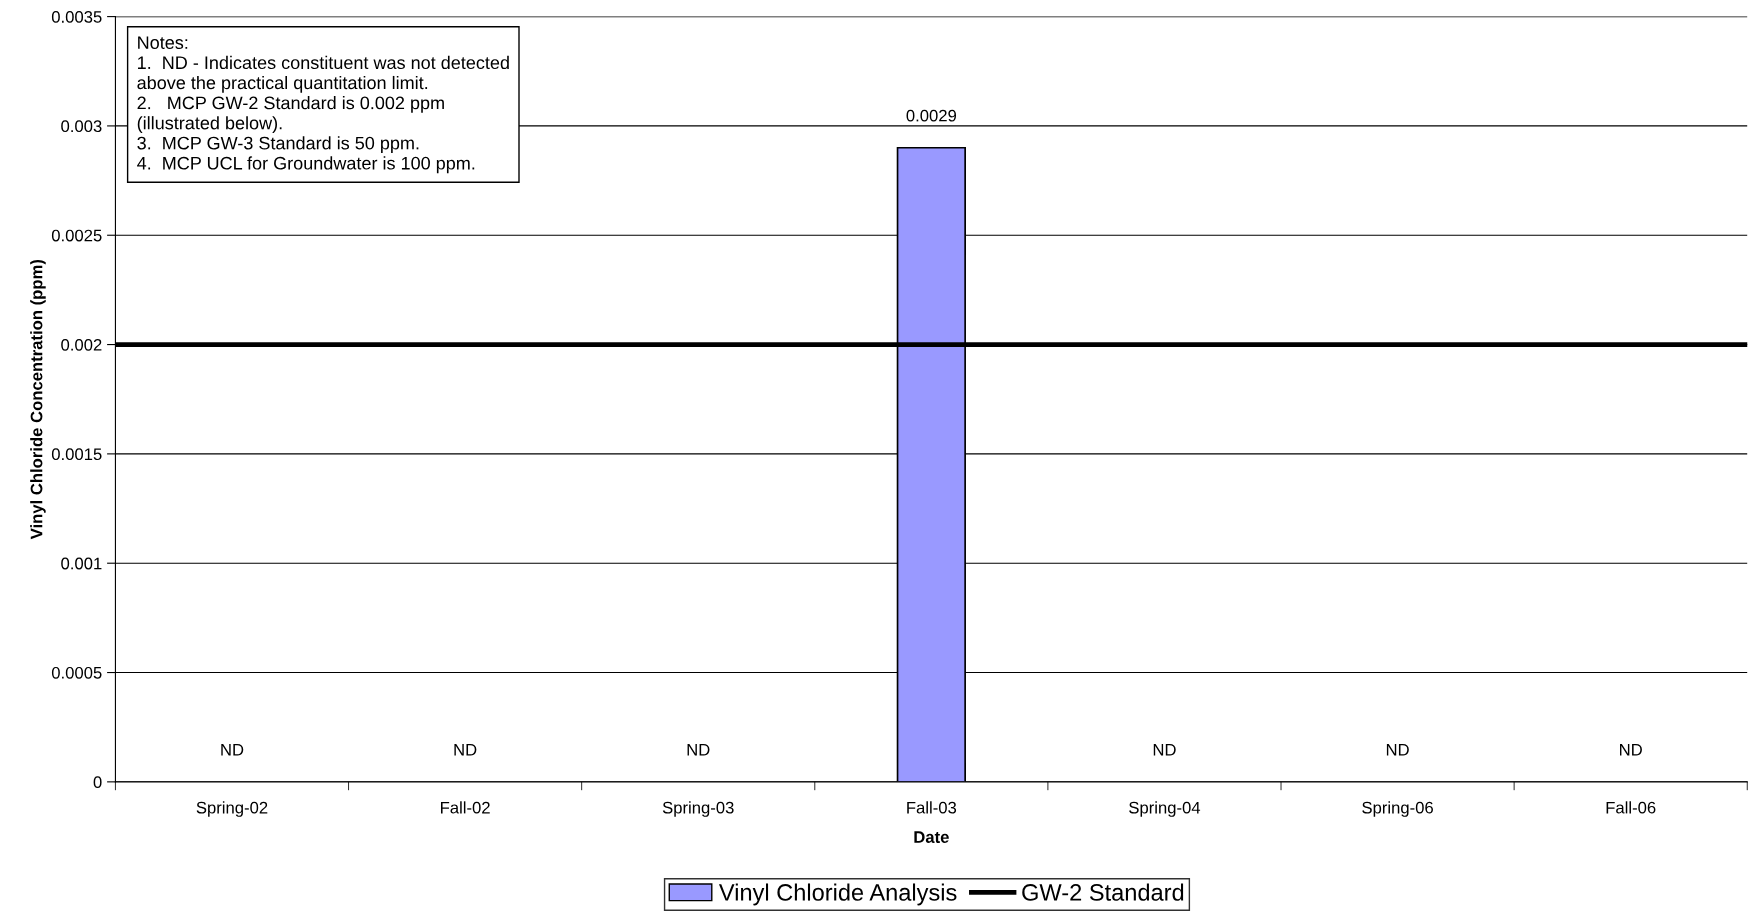 This screenshot has height=922, width=1749. Describe the element at coordinates (931, 837) in the screenshot. I see `x-axis-title: Date` at that location.